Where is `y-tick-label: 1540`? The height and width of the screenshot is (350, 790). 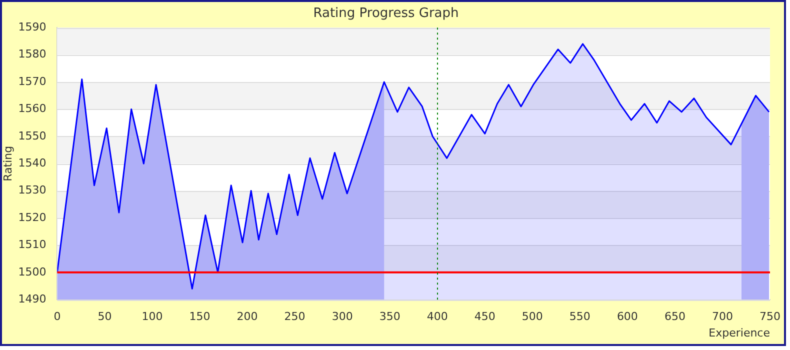 y-tick-label: 1540 is located at coordinates (32, 163).